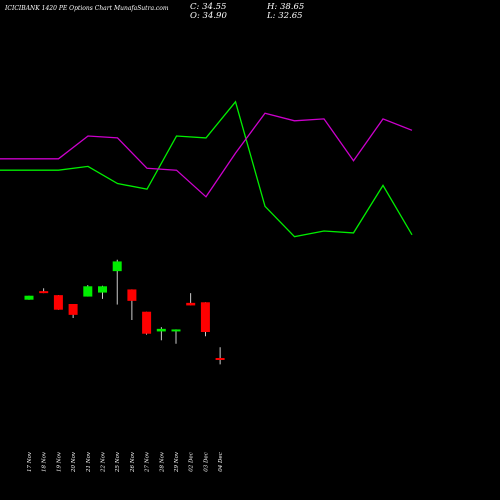  I want to click on x-tick-label: 20 Nov, so click(74, 462).